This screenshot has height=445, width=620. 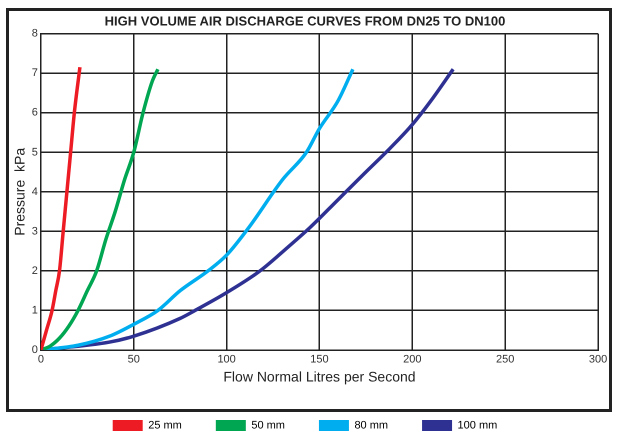 What do you see at coordinates (35, 270) in the screenshot?
I see `y-tick-label: 2` at bounding box center [35, 270].